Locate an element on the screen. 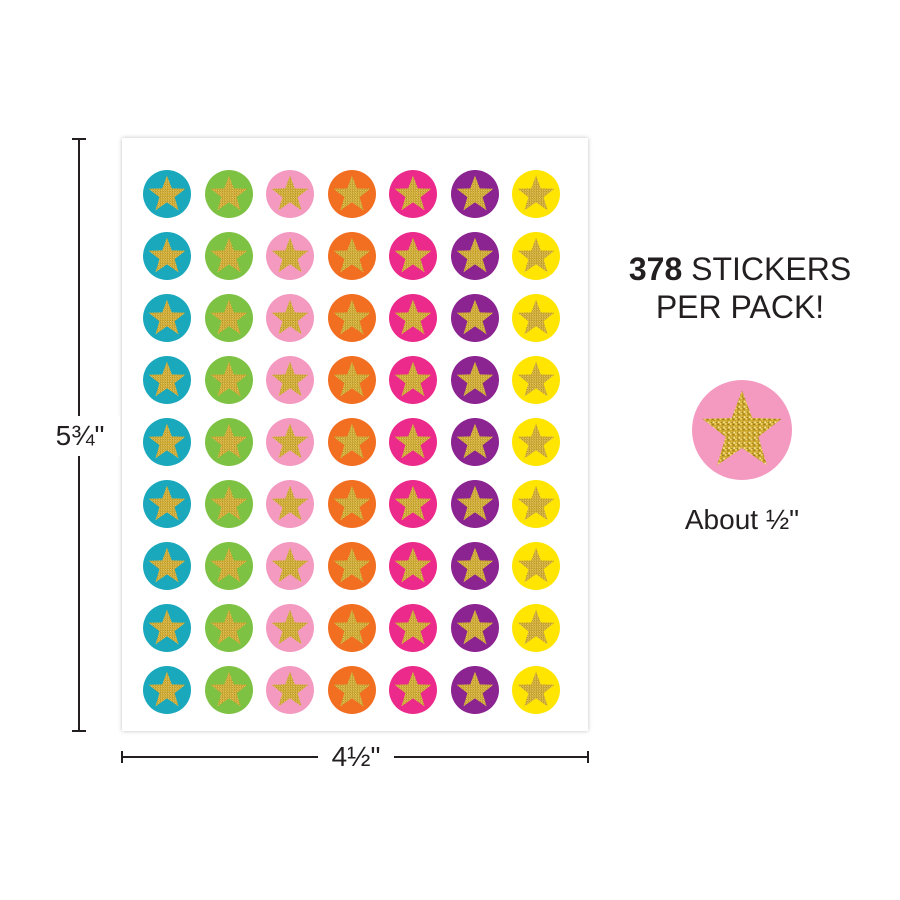  pack-count-text: 378 STICKERS PER PACK! is located at coordinates (740, 288).